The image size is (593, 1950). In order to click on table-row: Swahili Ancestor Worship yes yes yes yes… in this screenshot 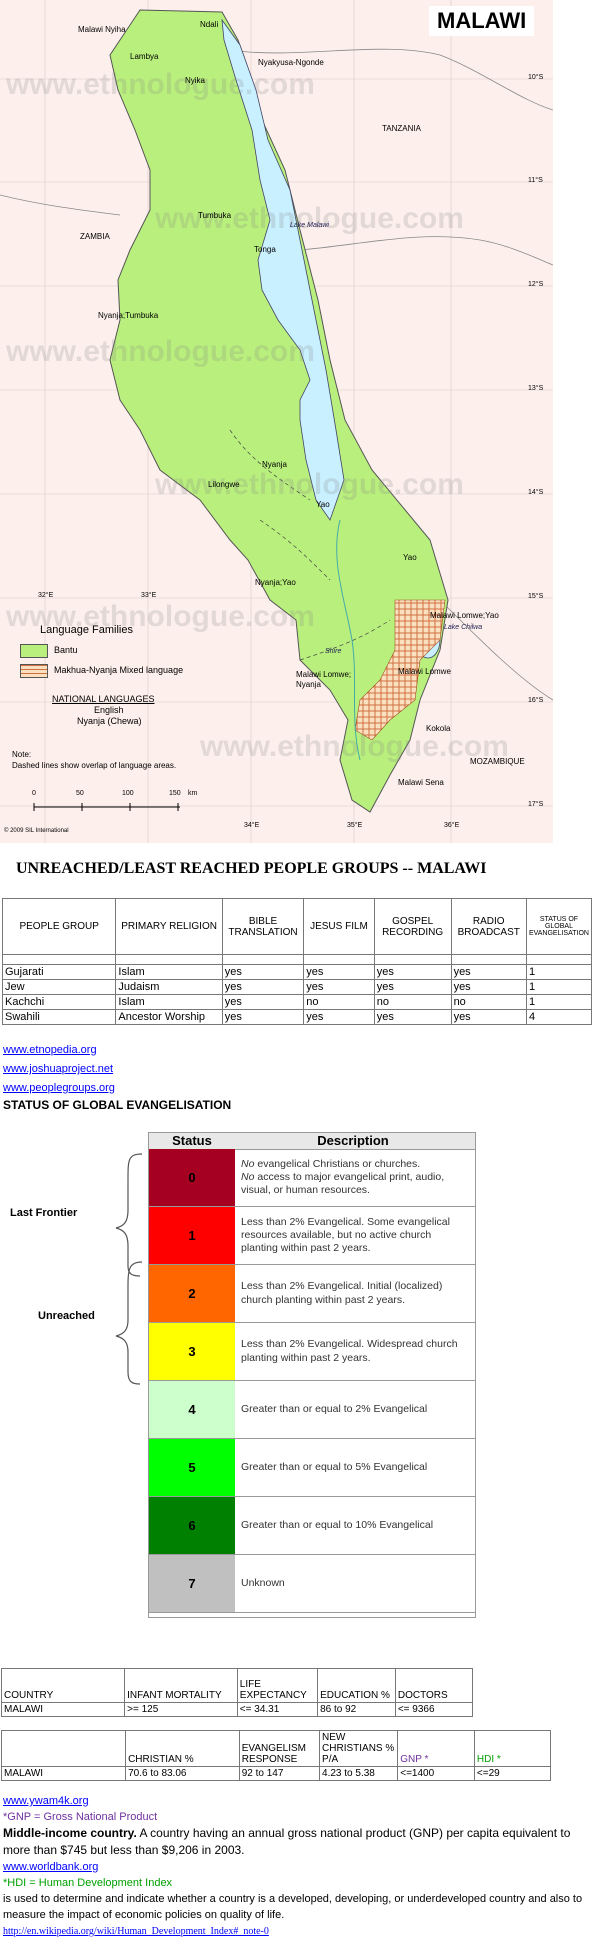, I will do `click(297, 1017)`.